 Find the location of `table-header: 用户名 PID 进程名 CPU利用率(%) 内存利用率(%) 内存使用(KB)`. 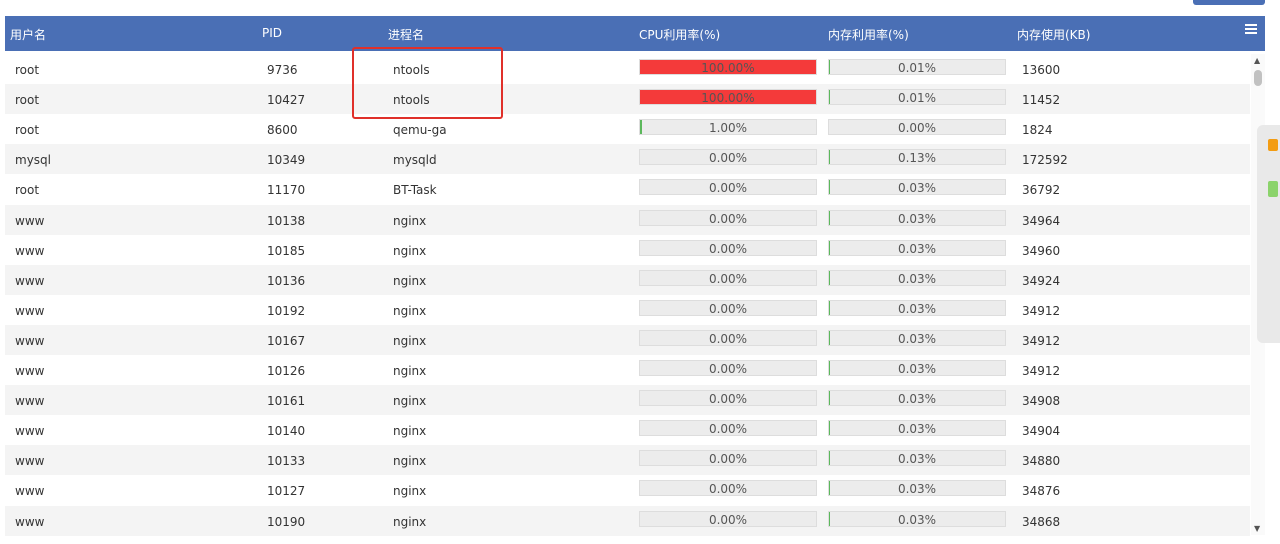

table-header: 用户名 PID 进程名 CPU利用率(%) 内存利用率(%) 内存使用(KB) is located at coordinates (635, 33).